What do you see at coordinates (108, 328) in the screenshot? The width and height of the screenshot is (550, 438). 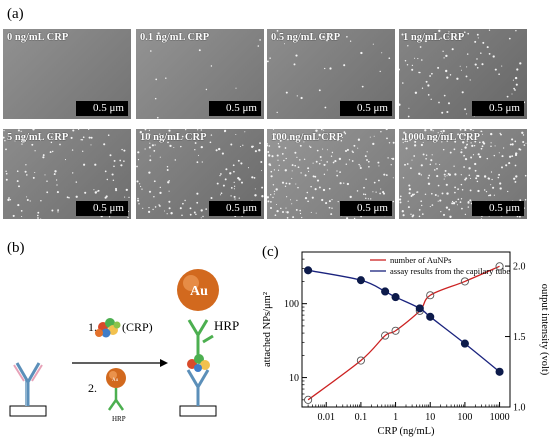 I see `crp-protein-icon` at bounding box center [108, 328].